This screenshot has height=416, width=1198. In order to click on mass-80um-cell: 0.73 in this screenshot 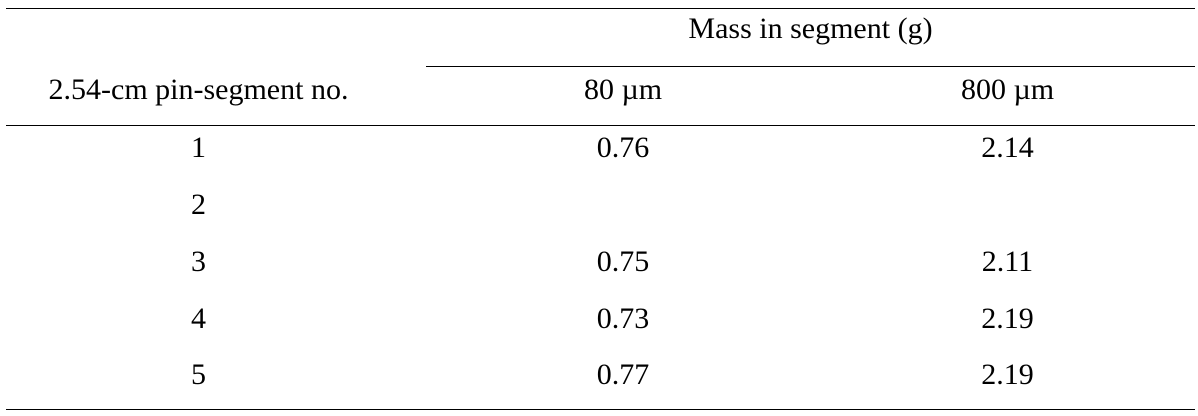, I will do `click(623, 318)`.